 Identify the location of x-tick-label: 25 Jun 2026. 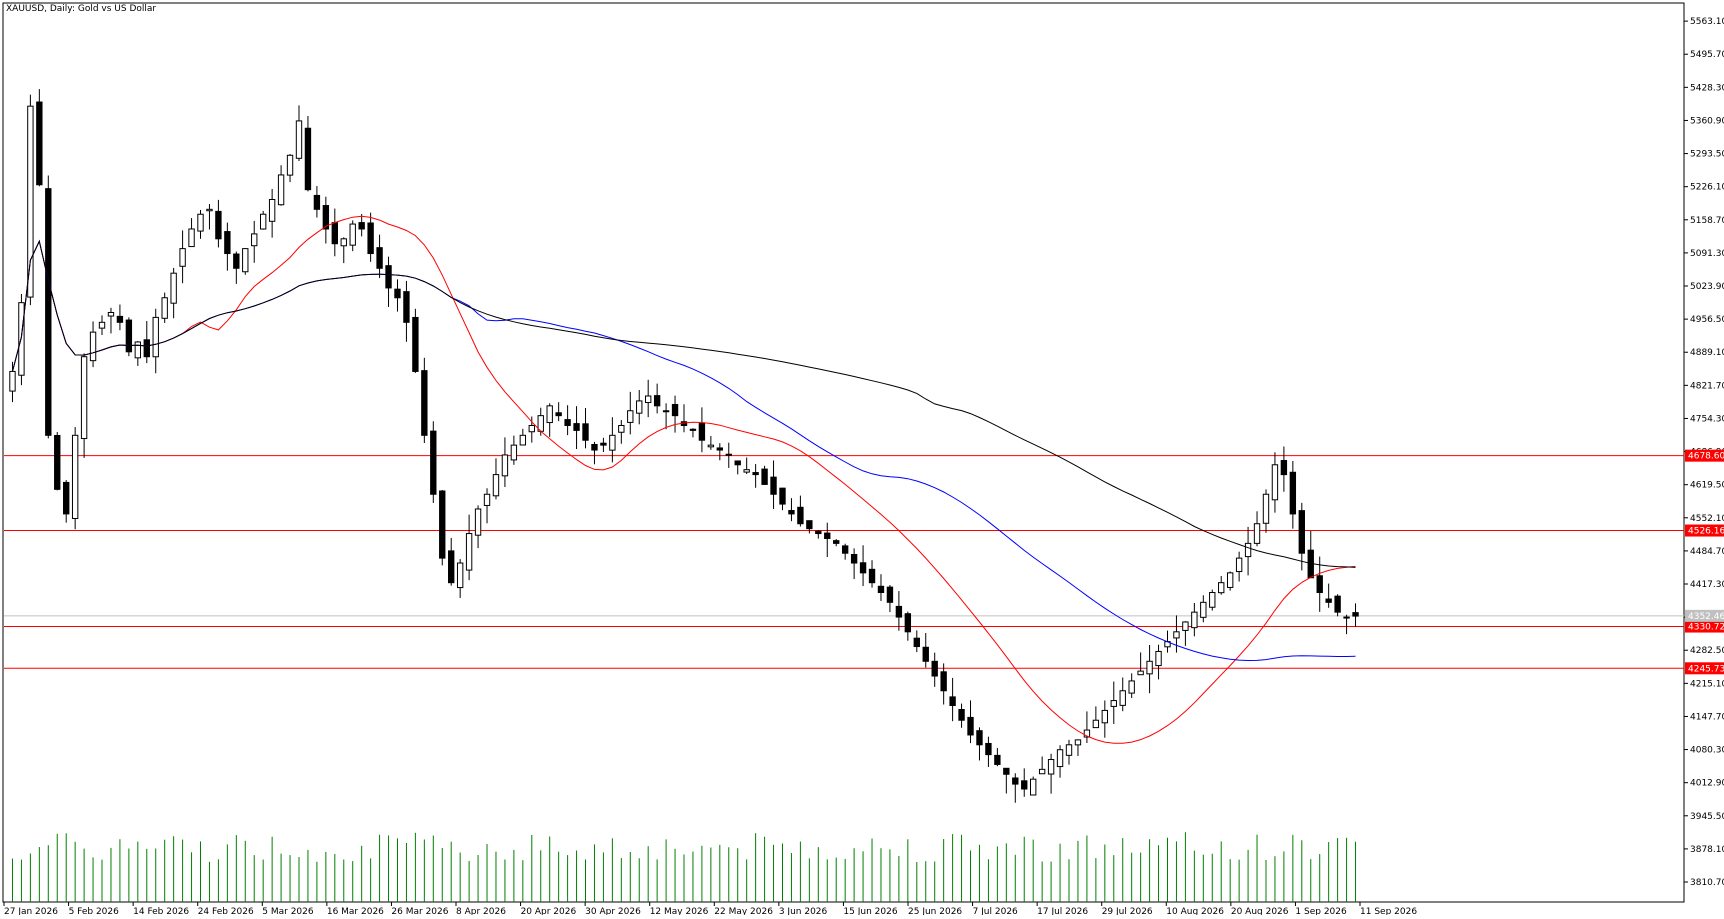
(935, 911).